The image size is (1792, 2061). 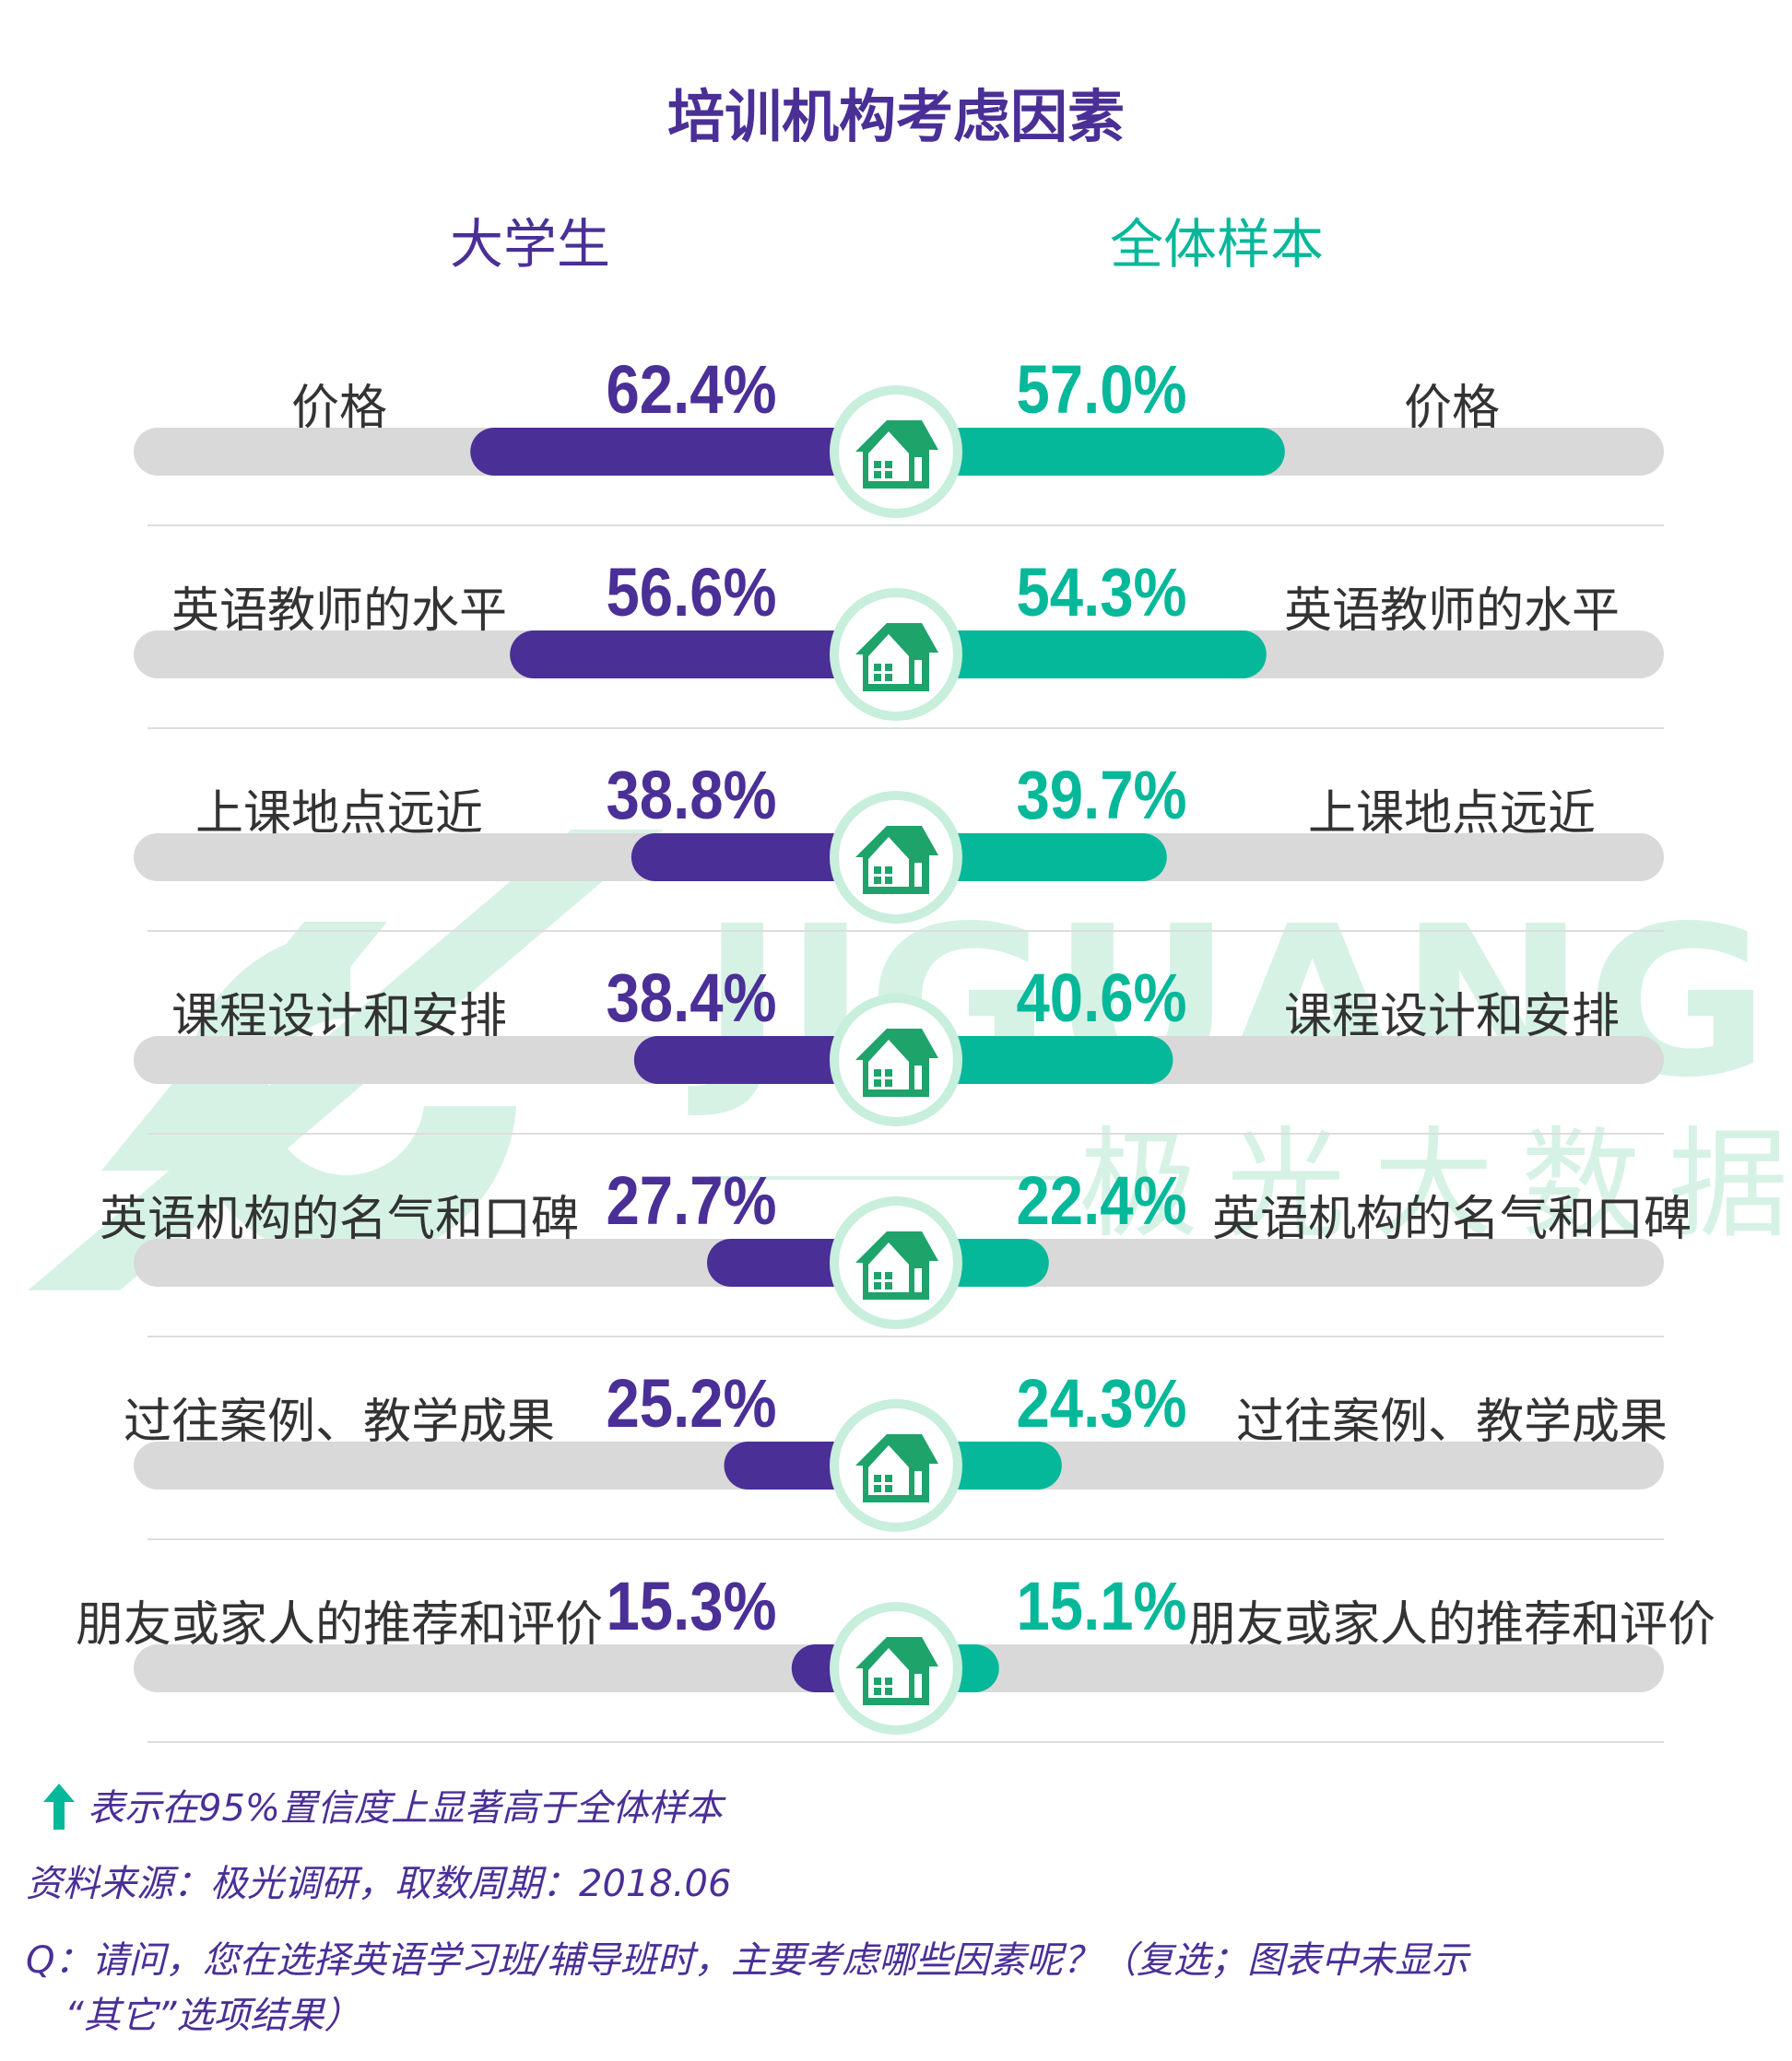 What do you see at coordinates (407, 1808) in the screenshot?
I see `significance-note: 表示在95%置信度上显著高于全体样本` at bounding box center [407, 1808].